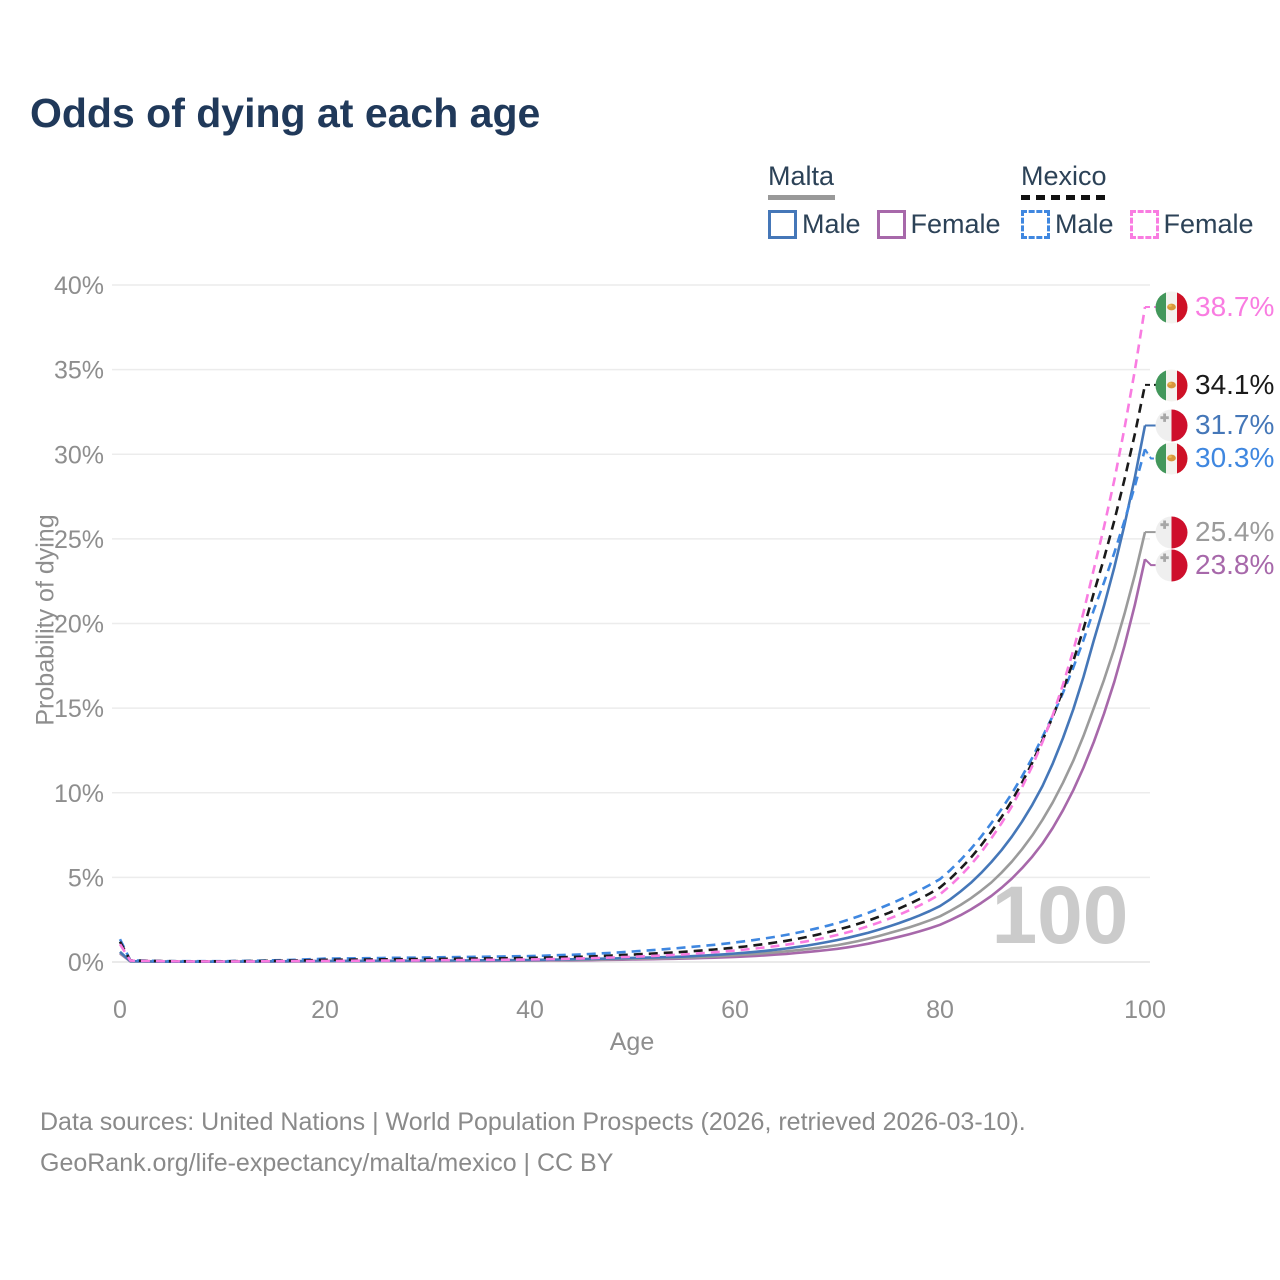 This screenshot has width=1280, height=1280. Describe the element at coordinates (1145, 1010) in the screenshot. I see `x-tick-label: 100` at that location.